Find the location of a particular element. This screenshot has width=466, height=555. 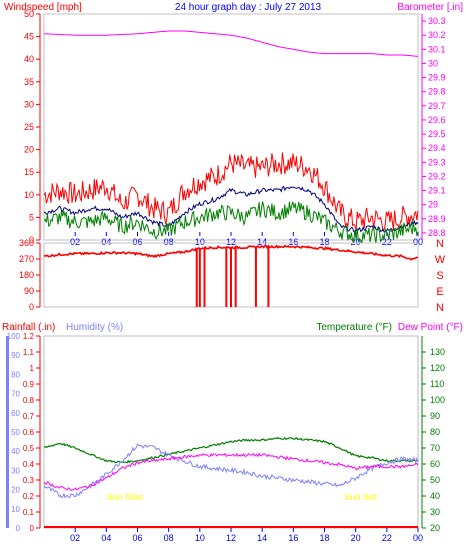

humidity-tick-label: 40 is located at coordinates (15, 451).